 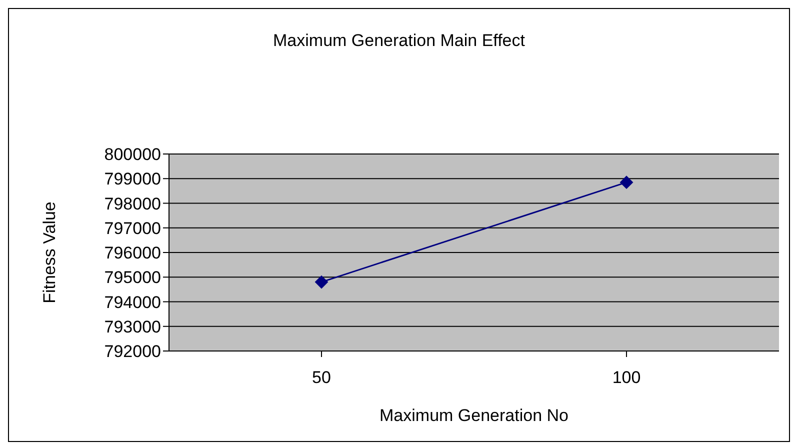 I want to click on chart-title: Maximum Generation Main Effect, so click(x=399, y=41).